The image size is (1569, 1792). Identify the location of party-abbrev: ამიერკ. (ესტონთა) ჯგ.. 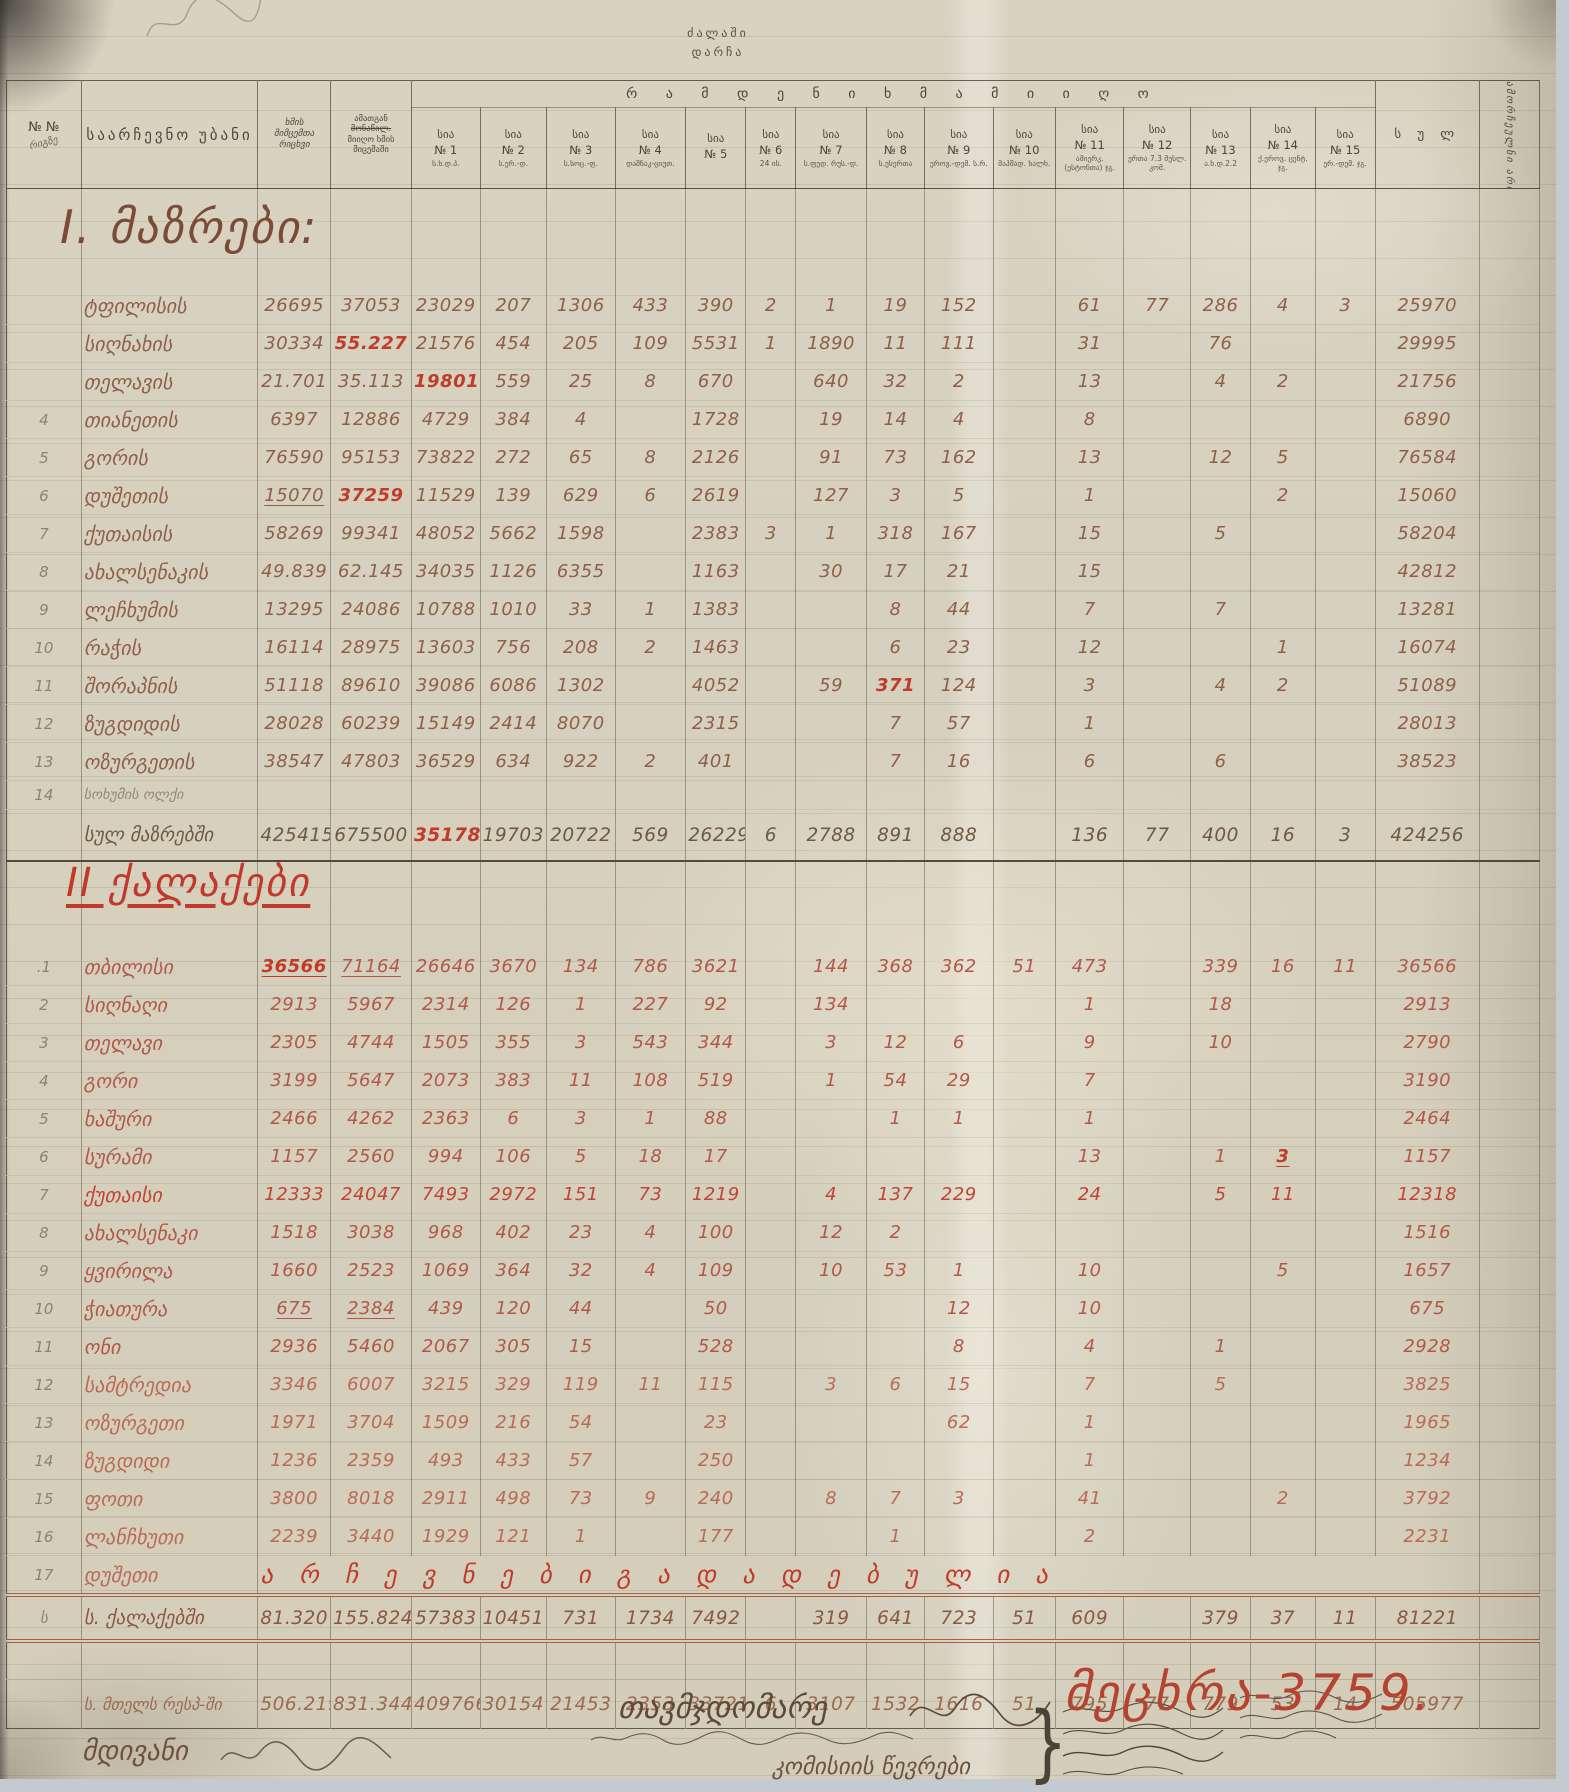
(1090, 163).